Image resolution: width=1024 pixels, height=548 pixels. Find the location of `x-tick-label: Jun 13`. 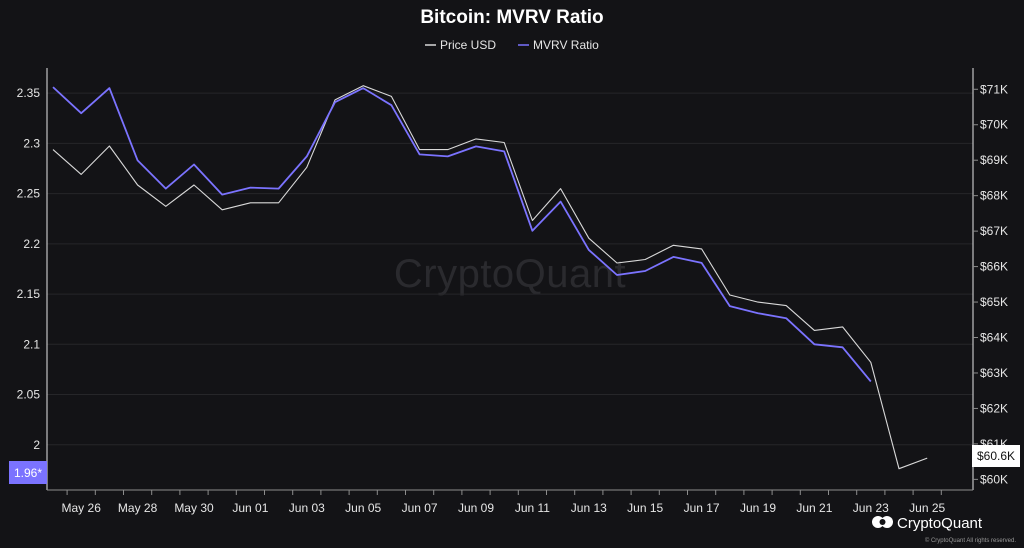

x-tick-label: Jun 13 is located at coordinates (589, 508).